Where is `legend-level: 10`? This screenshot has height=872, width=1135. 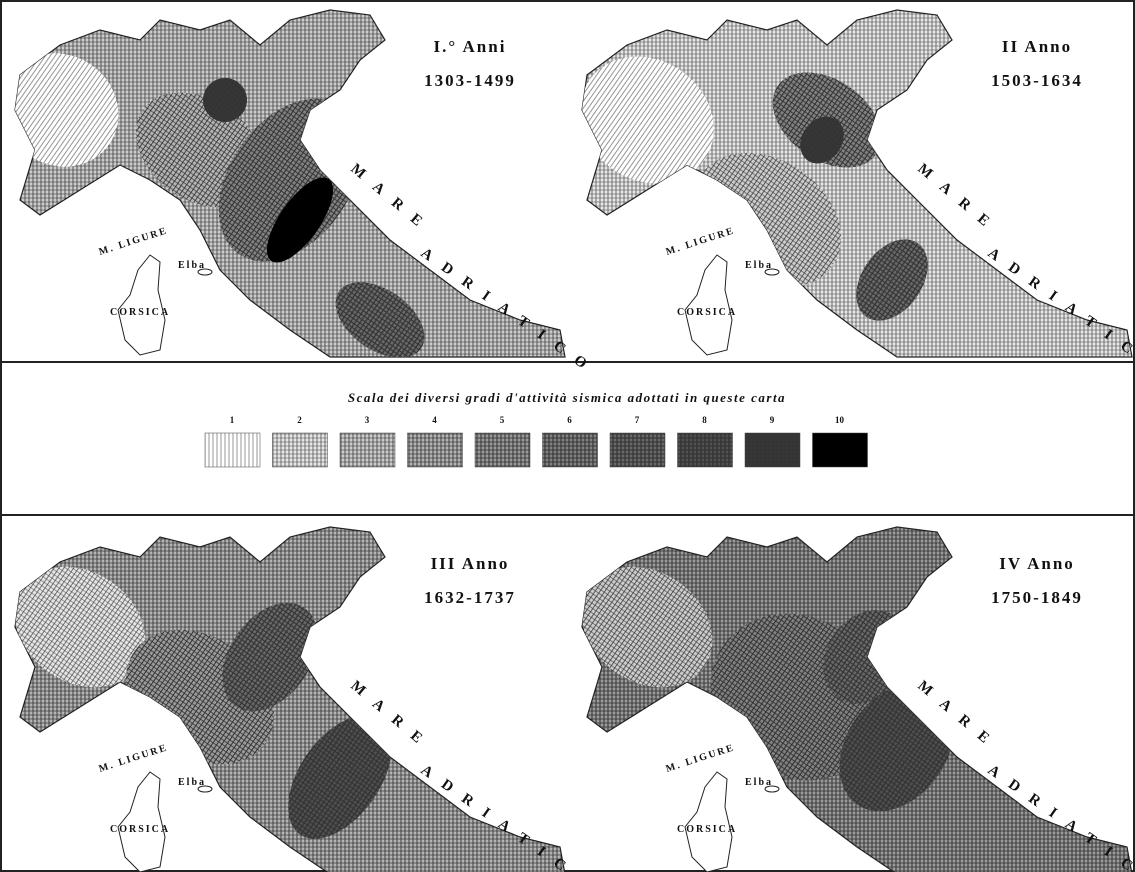 legend-level: 10 is located at coordinates (840, 420).